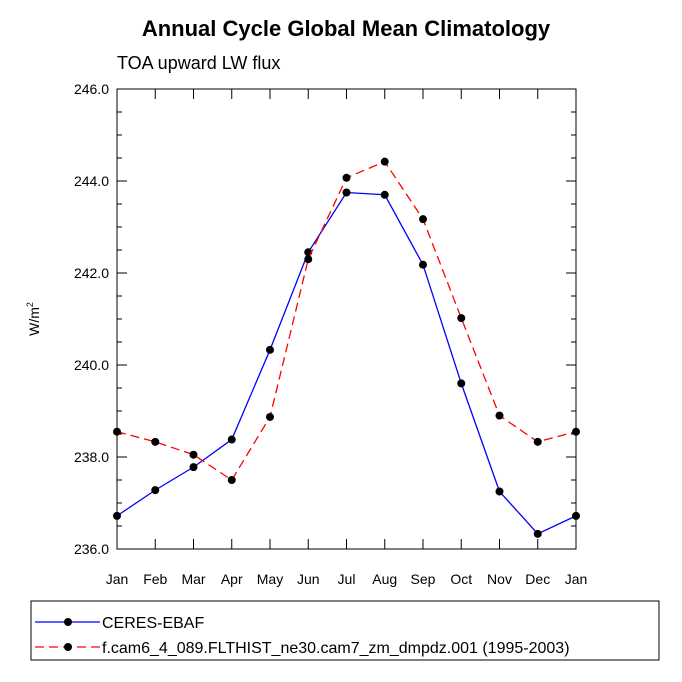 The width and height of the screenshot is (682, 682). What do you see at coordinates (384, 579) in the screenshot?
I see `x-tick-label: Aug` at bounding box center [384, 579].